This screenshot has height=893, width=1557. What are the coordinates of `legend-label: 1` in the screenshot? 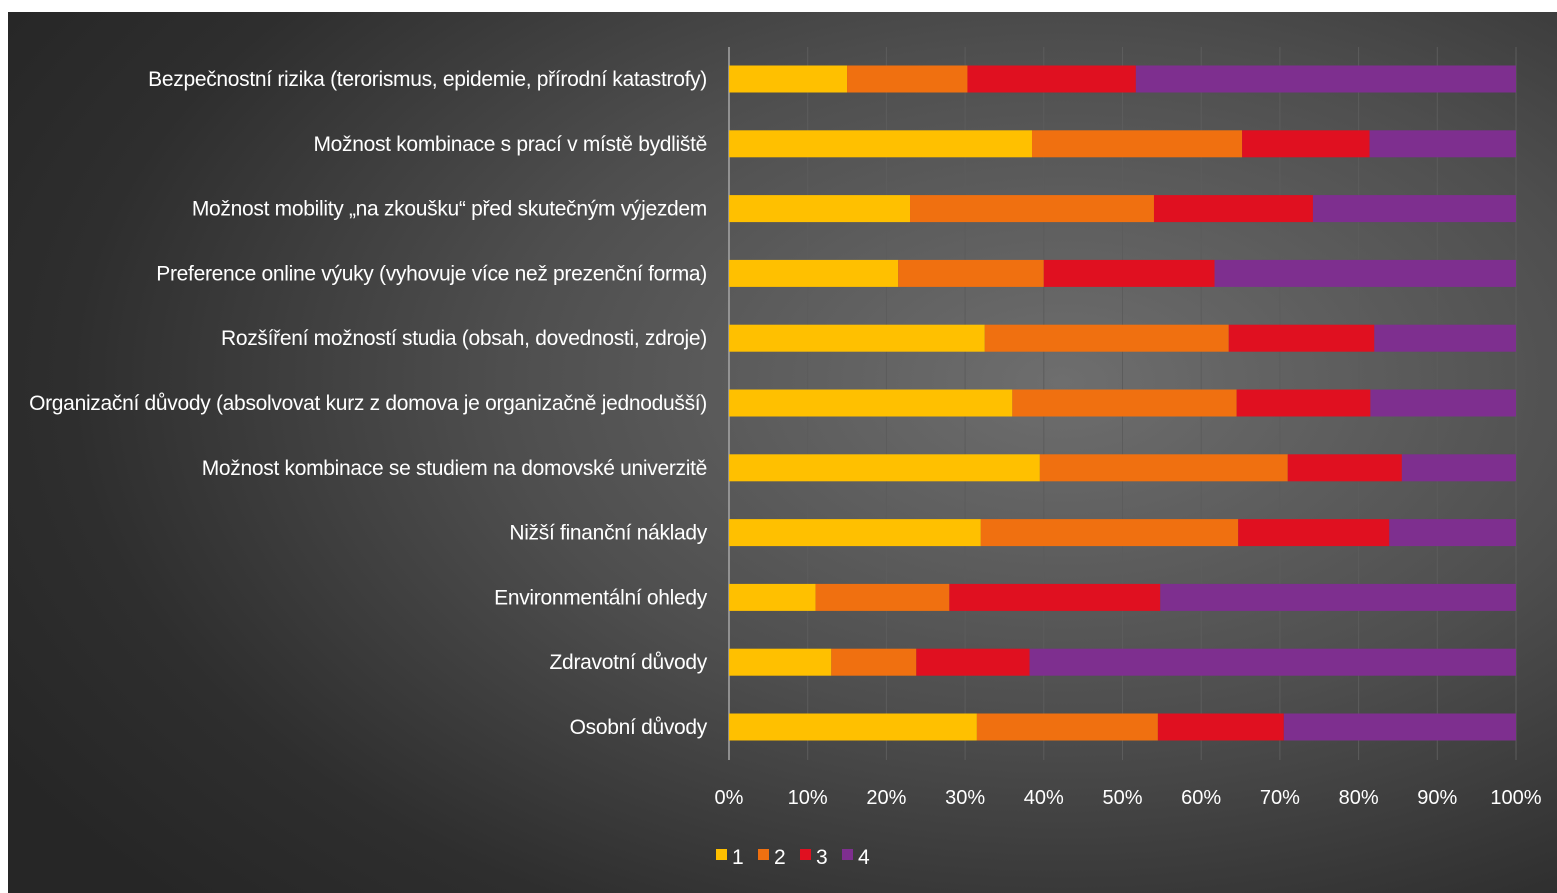 It's located at (738, 857).